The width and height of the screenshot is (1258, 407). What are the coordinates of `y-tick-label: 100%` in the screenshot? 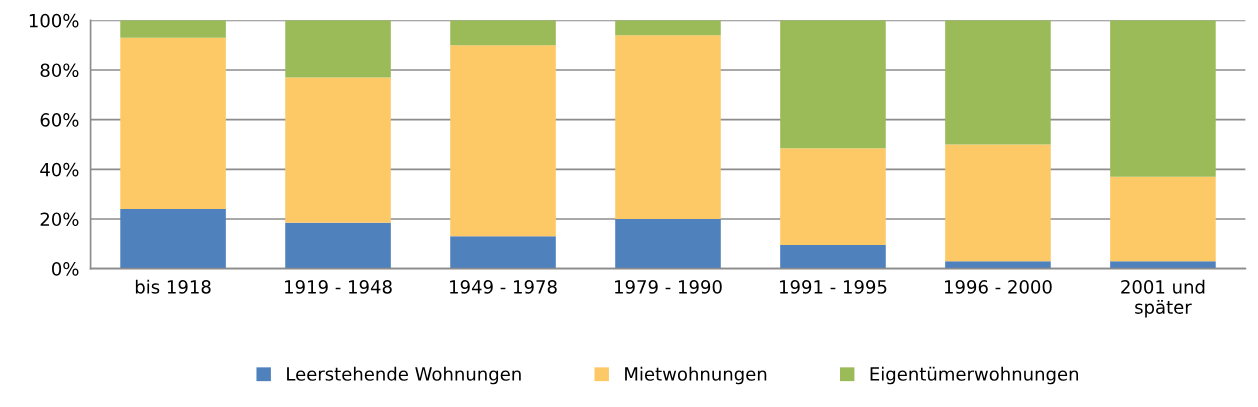 It's located at (54, 20).